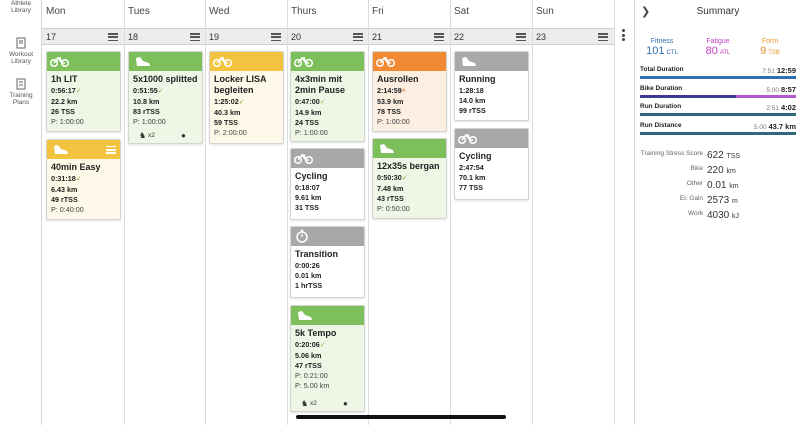 This screenshot has width=800, height=425. What do you see at coordinates (307, 265) in the screenshot?
I see `workout-duration: 0:00:26` at bounding box center [307, 265].